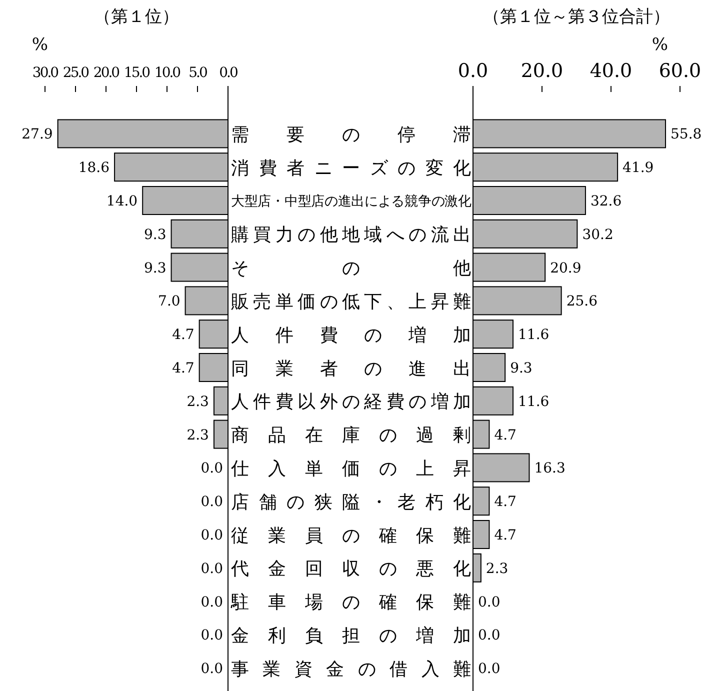 Image resolution: width=704 pixels, height=691 pixels. Describe the element at coordinates (598, 234) in the screenshot. I see `data-label: 30.2` at that location.